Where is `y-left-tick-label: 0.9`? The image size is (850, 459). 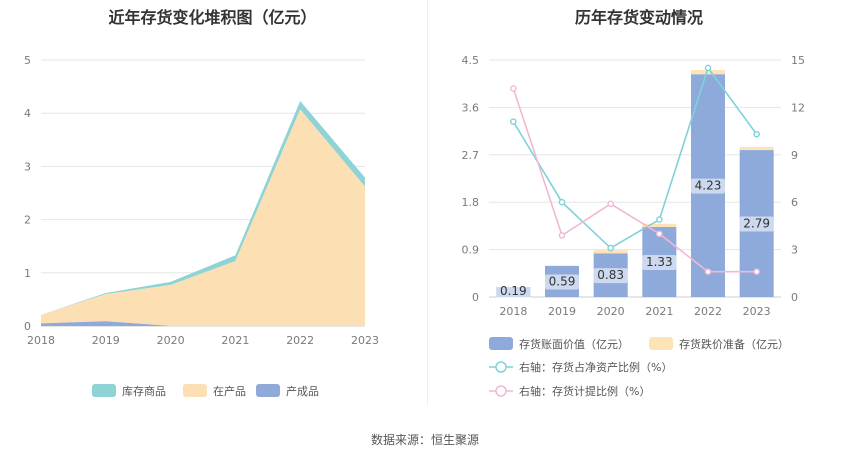 y-left-tick-label: 0.9 is located at coordinates (471, 250).